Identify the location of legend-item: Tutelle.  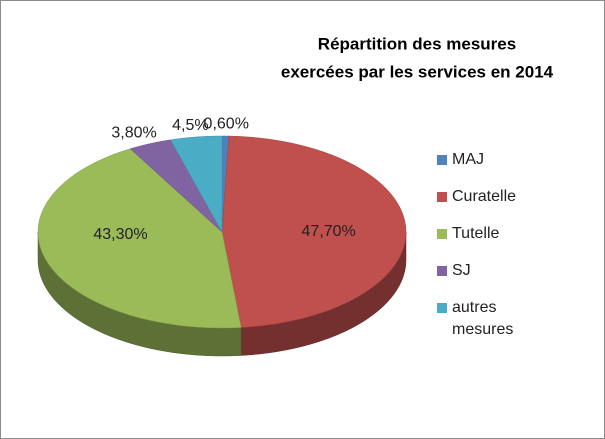
(514, 242).